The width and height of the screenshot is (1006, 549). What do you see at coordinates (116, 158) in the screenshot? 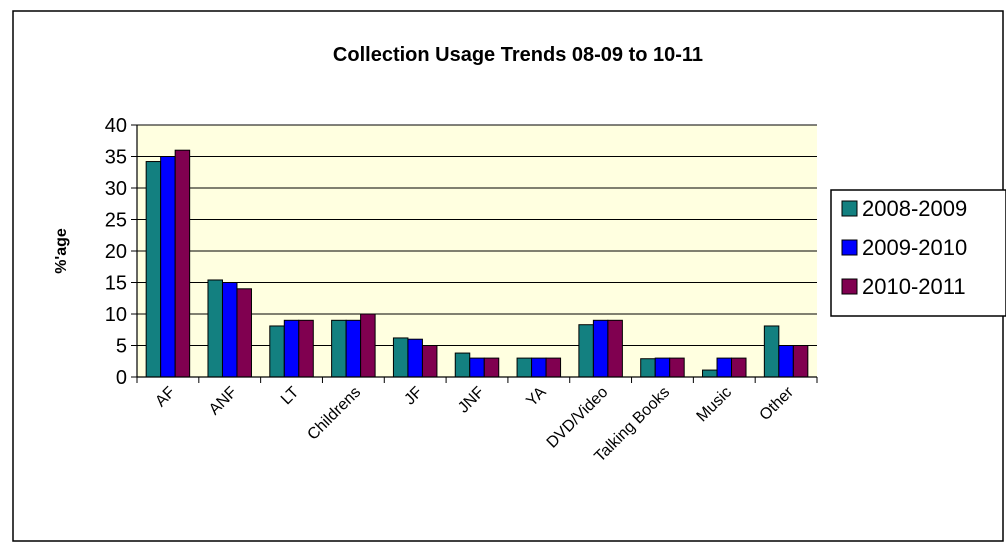
I see `y-tick-label: 35` at bounding box center [116, 158].